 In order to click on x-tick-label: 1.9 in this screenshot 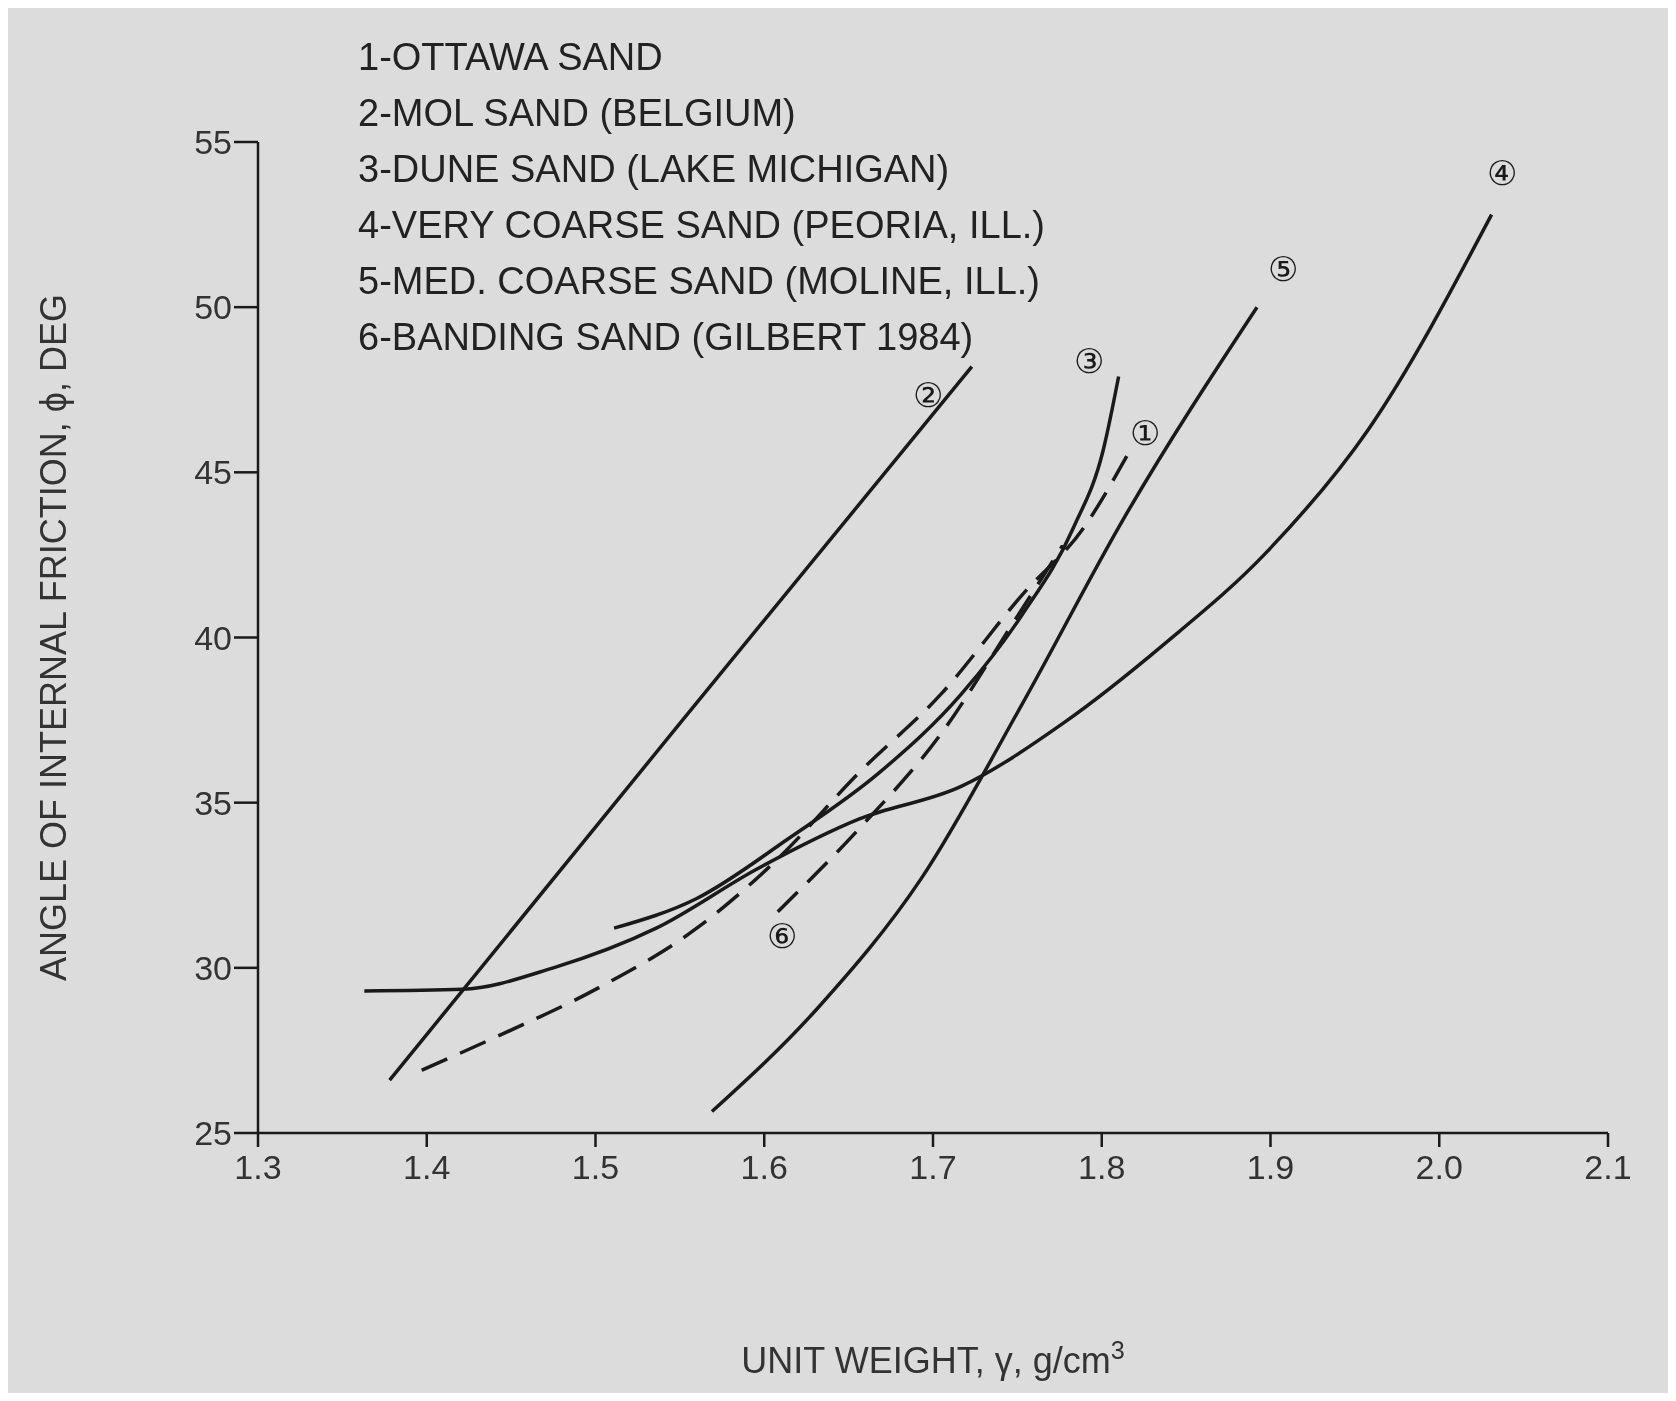, I will do `click(1270, 1167)`.